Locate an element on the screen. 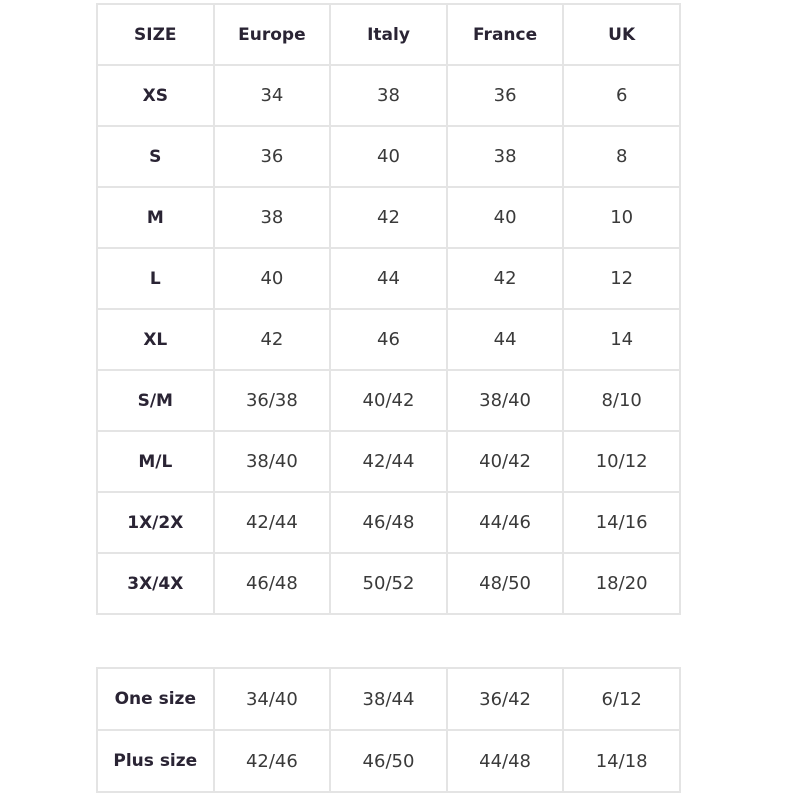 The height and width of the screenshot is (800, 800). size-label-cell: S is located at coordinates (155, 156).